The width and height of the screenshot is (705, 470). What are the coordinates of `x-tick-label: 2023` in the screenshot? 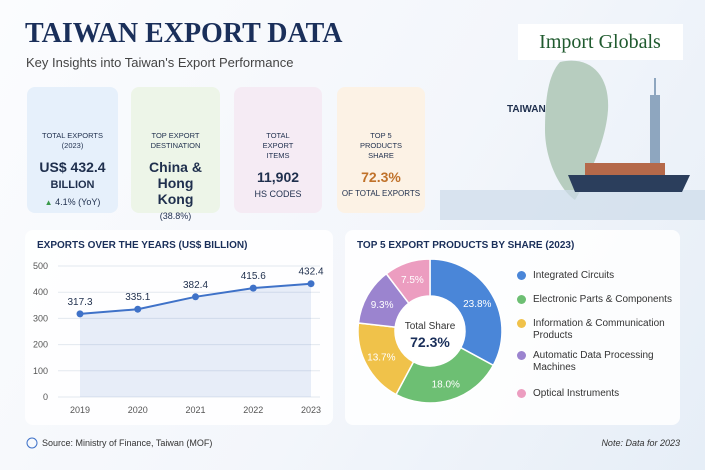 It's located at (311, 410).